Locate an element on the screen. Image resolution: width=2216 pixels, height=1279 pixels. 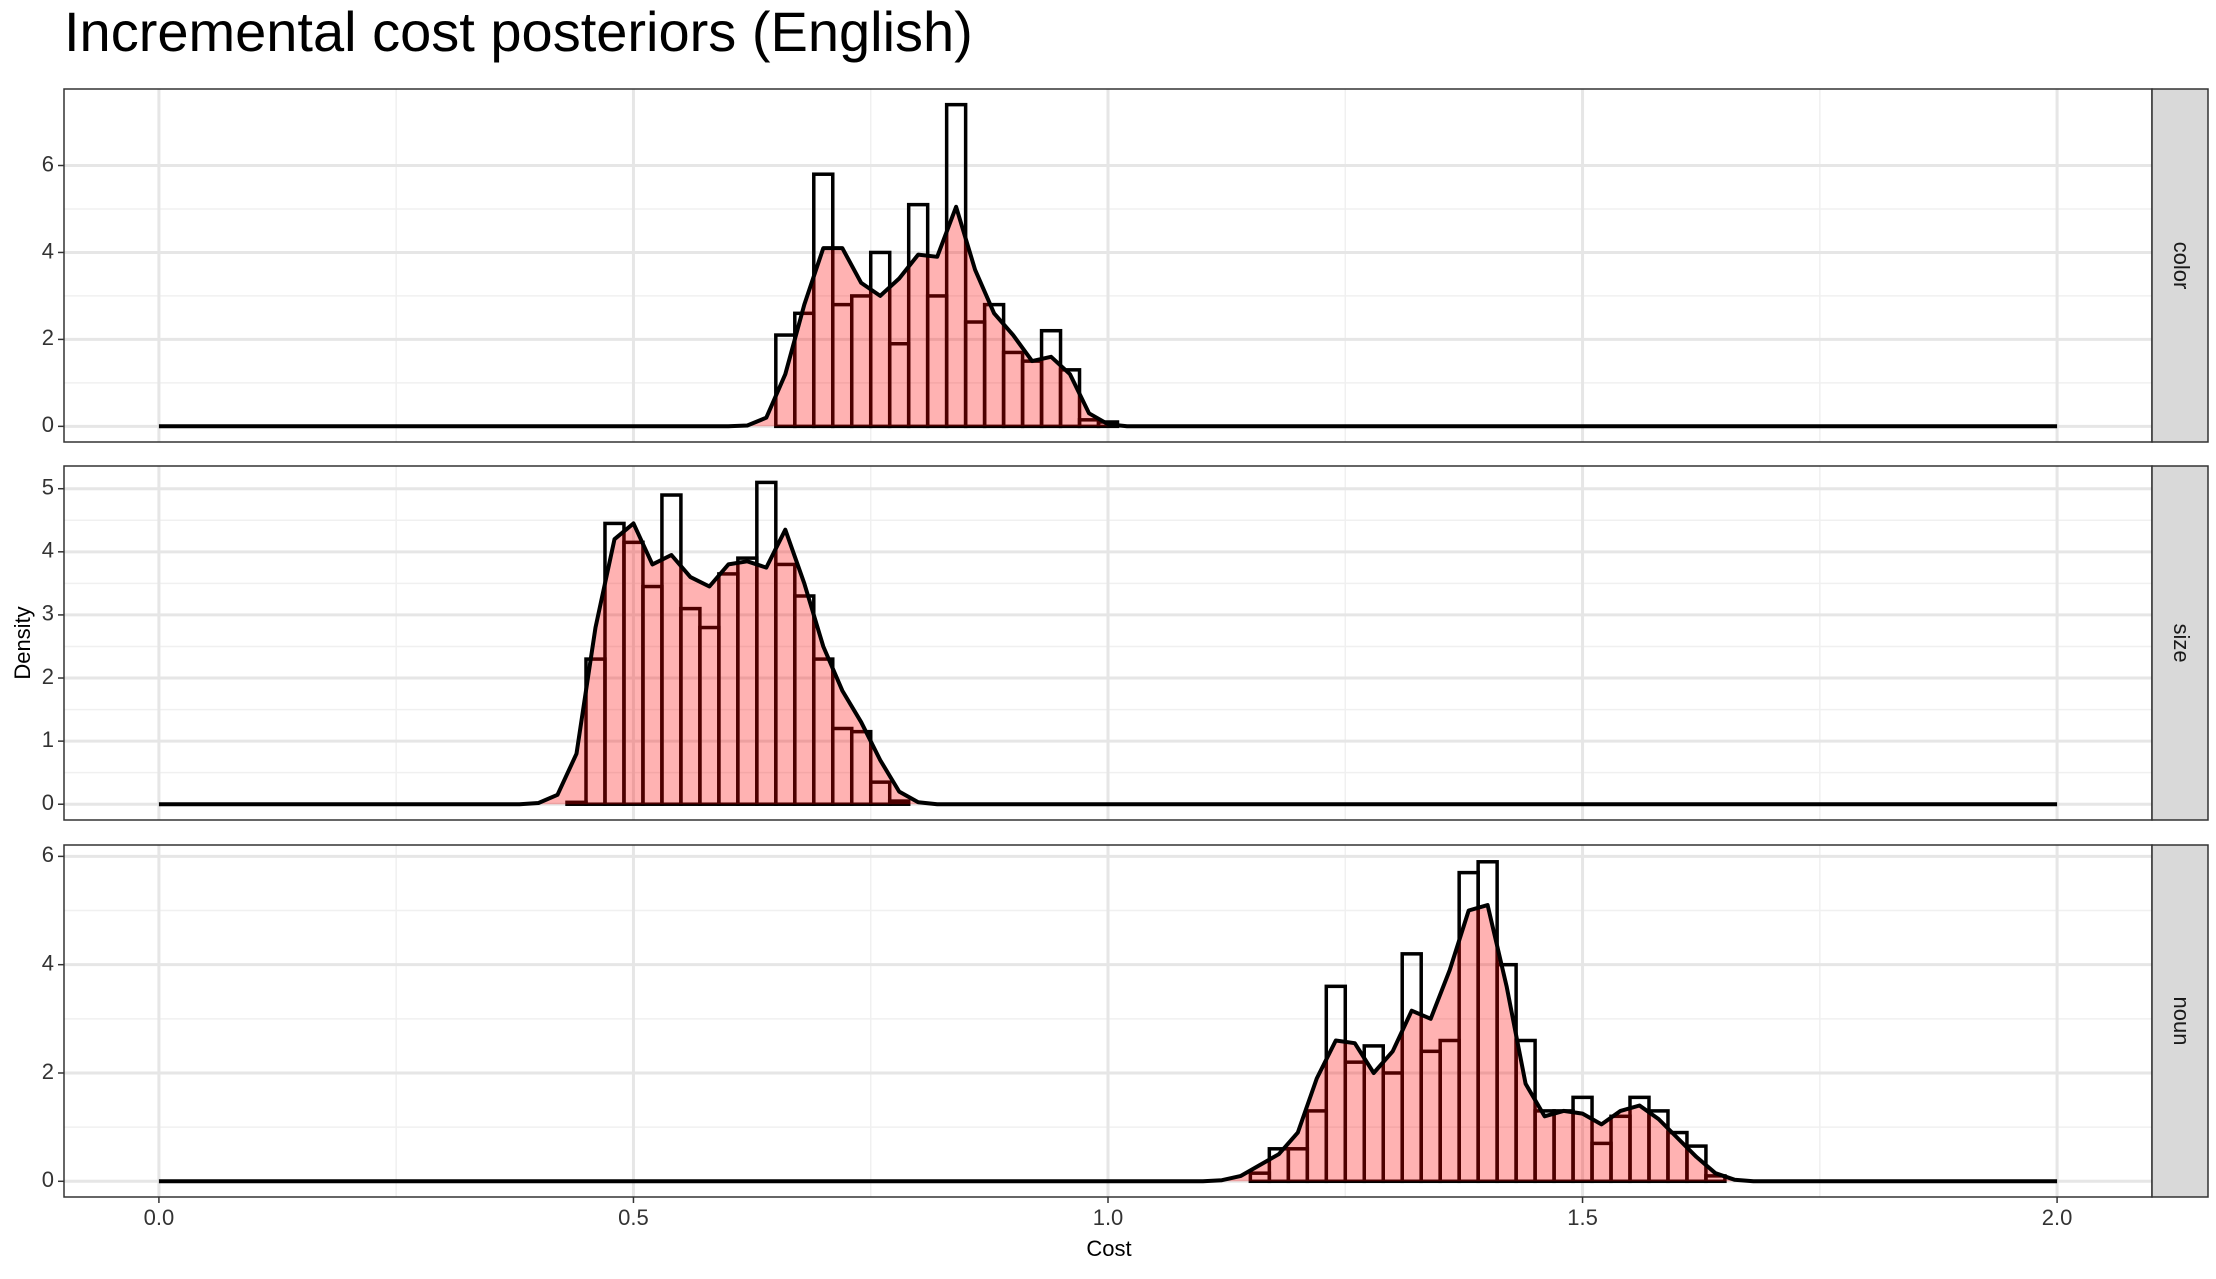
y-axis-label: Density is located at coordinates (22, 642).